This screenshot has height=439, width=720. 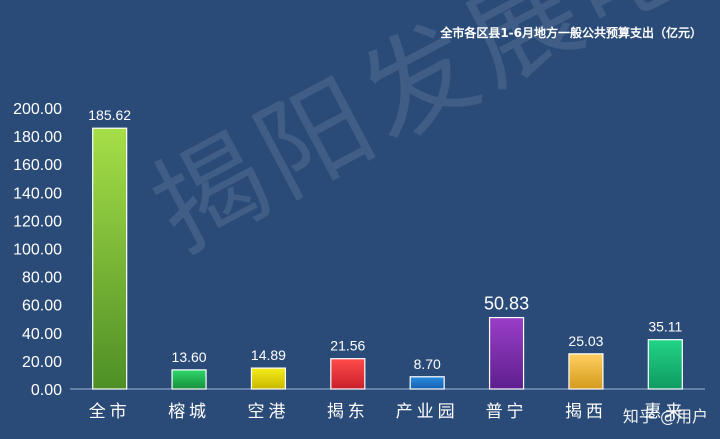 I want to click on category-label: 揭西, so click(x=586, y=412).